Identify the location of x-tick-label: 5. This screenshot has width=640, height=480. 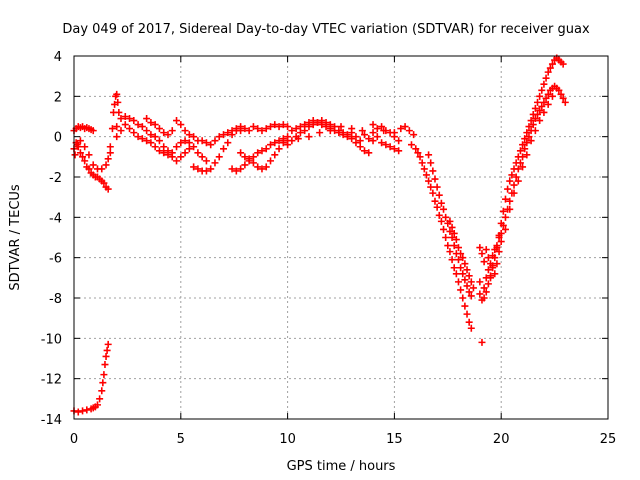
(181, 439).